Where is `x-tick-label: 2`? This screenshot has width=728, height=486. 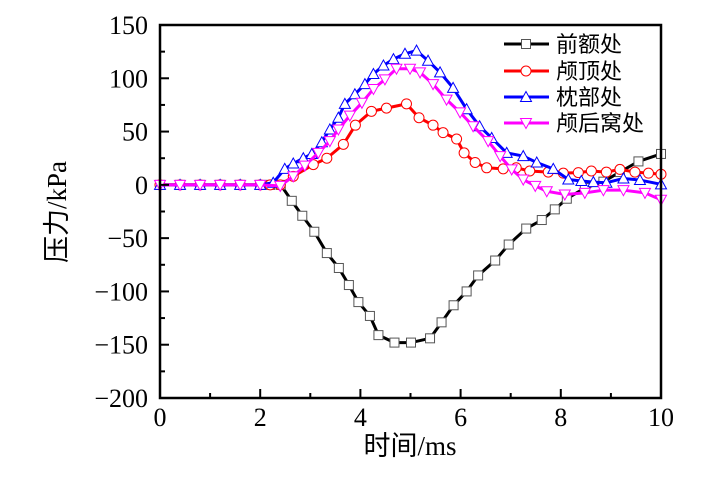
x-tick-label: 2 is located at coordinates (260, 417).